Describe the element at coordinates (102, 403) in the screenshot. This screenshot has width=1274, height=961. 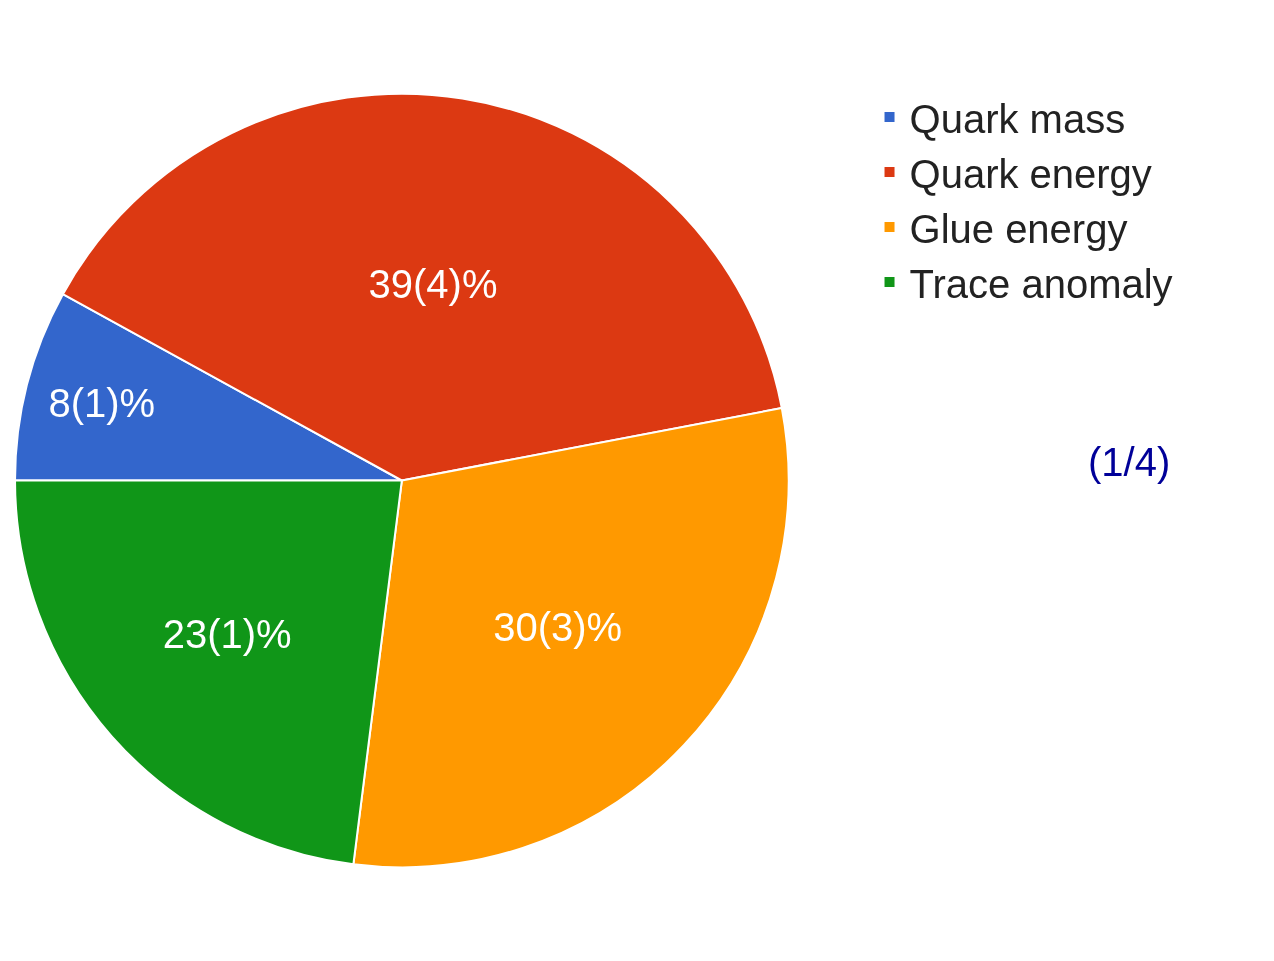
I see `data-label: 8(1)%` at that location.